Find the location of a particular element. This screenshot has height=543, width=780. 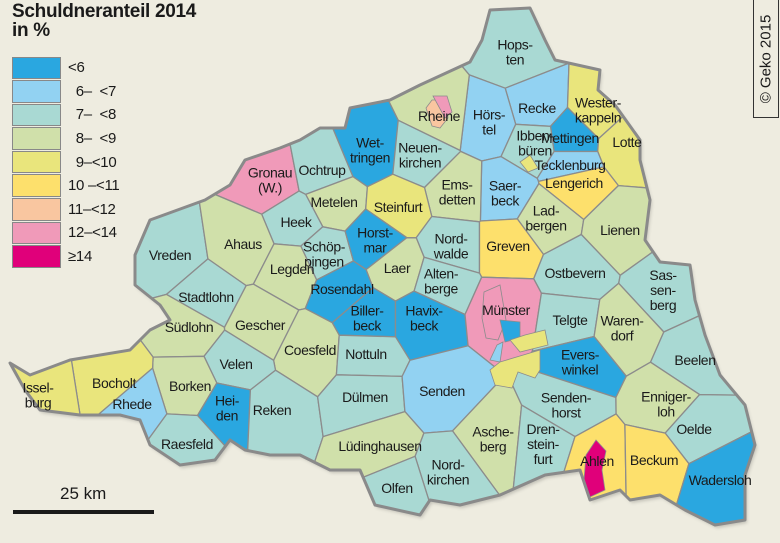

municipality-label: Heek is located at coordinates (296, 222).